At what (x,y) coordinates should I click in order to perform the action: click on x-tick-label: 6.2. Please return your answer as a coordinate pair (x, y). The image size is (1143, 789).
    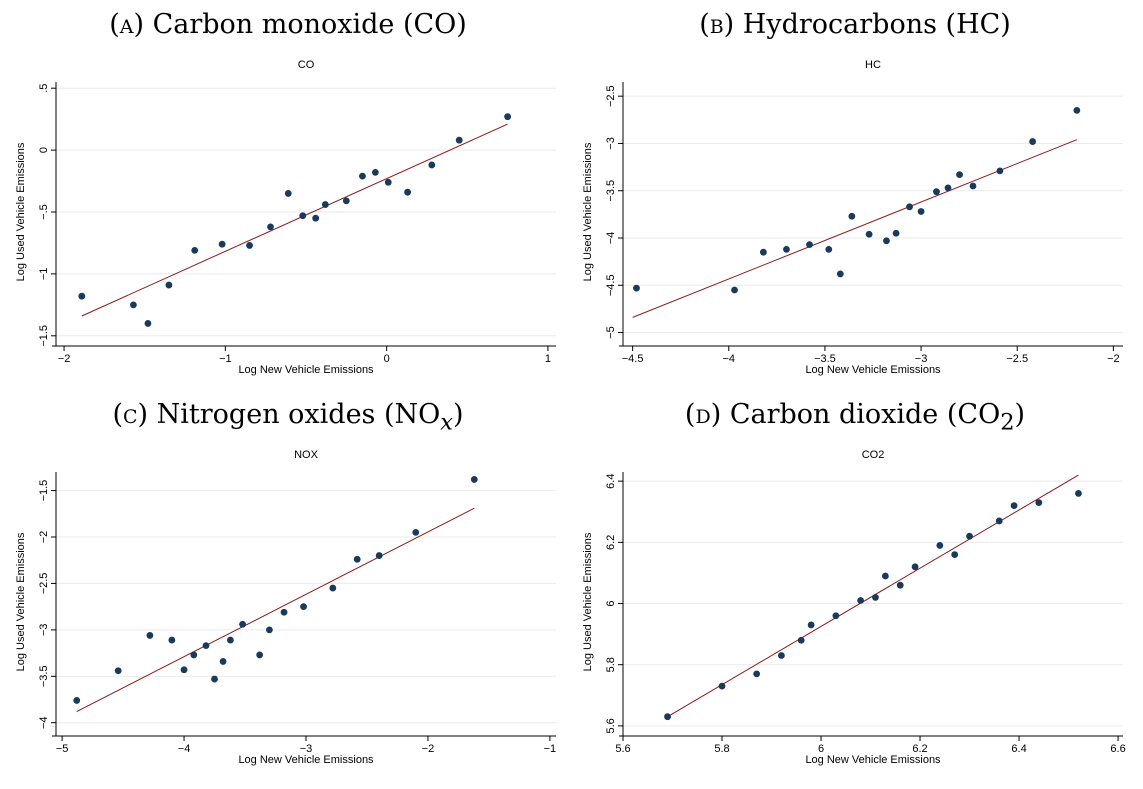
    Looking at the image, I should click on (919, 749).